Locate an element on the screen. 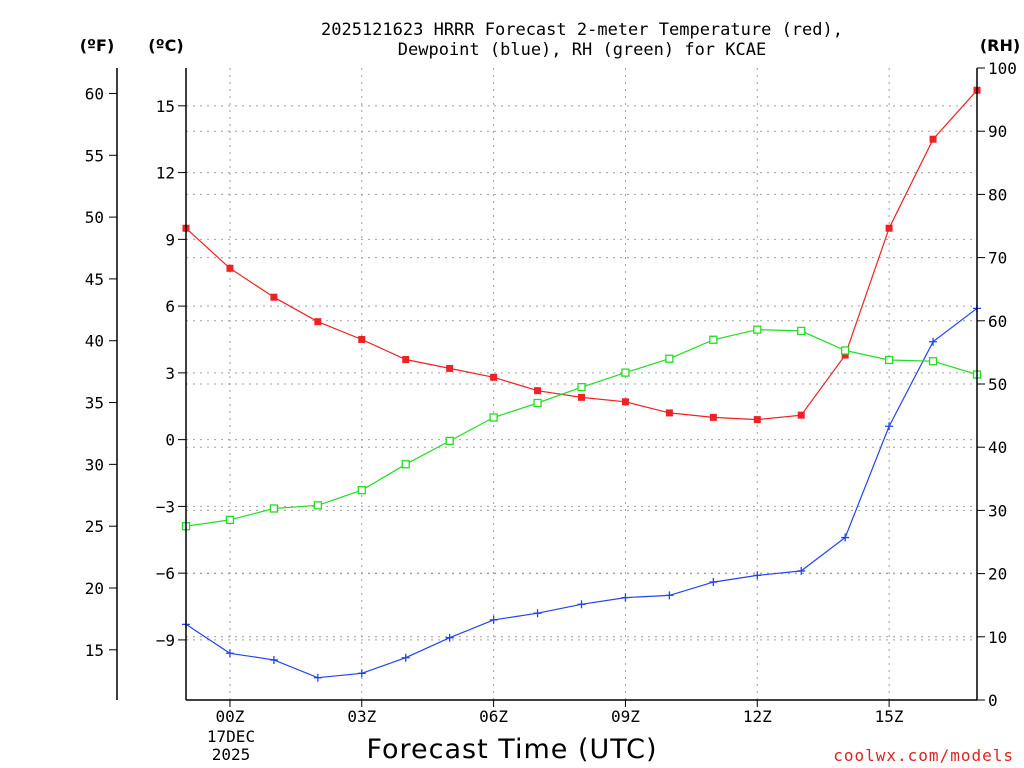 This screenshot has width=1024, height=768. fahrenheit-tick-label: 50 is located at coordinates (94, 217).